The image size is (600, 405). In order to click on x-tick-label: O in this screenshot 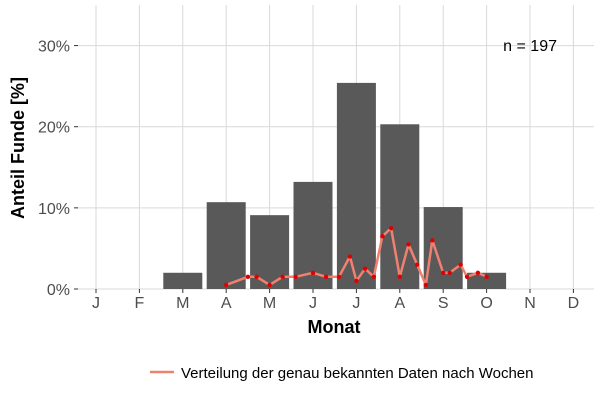, I will do `click(486, 303)`.